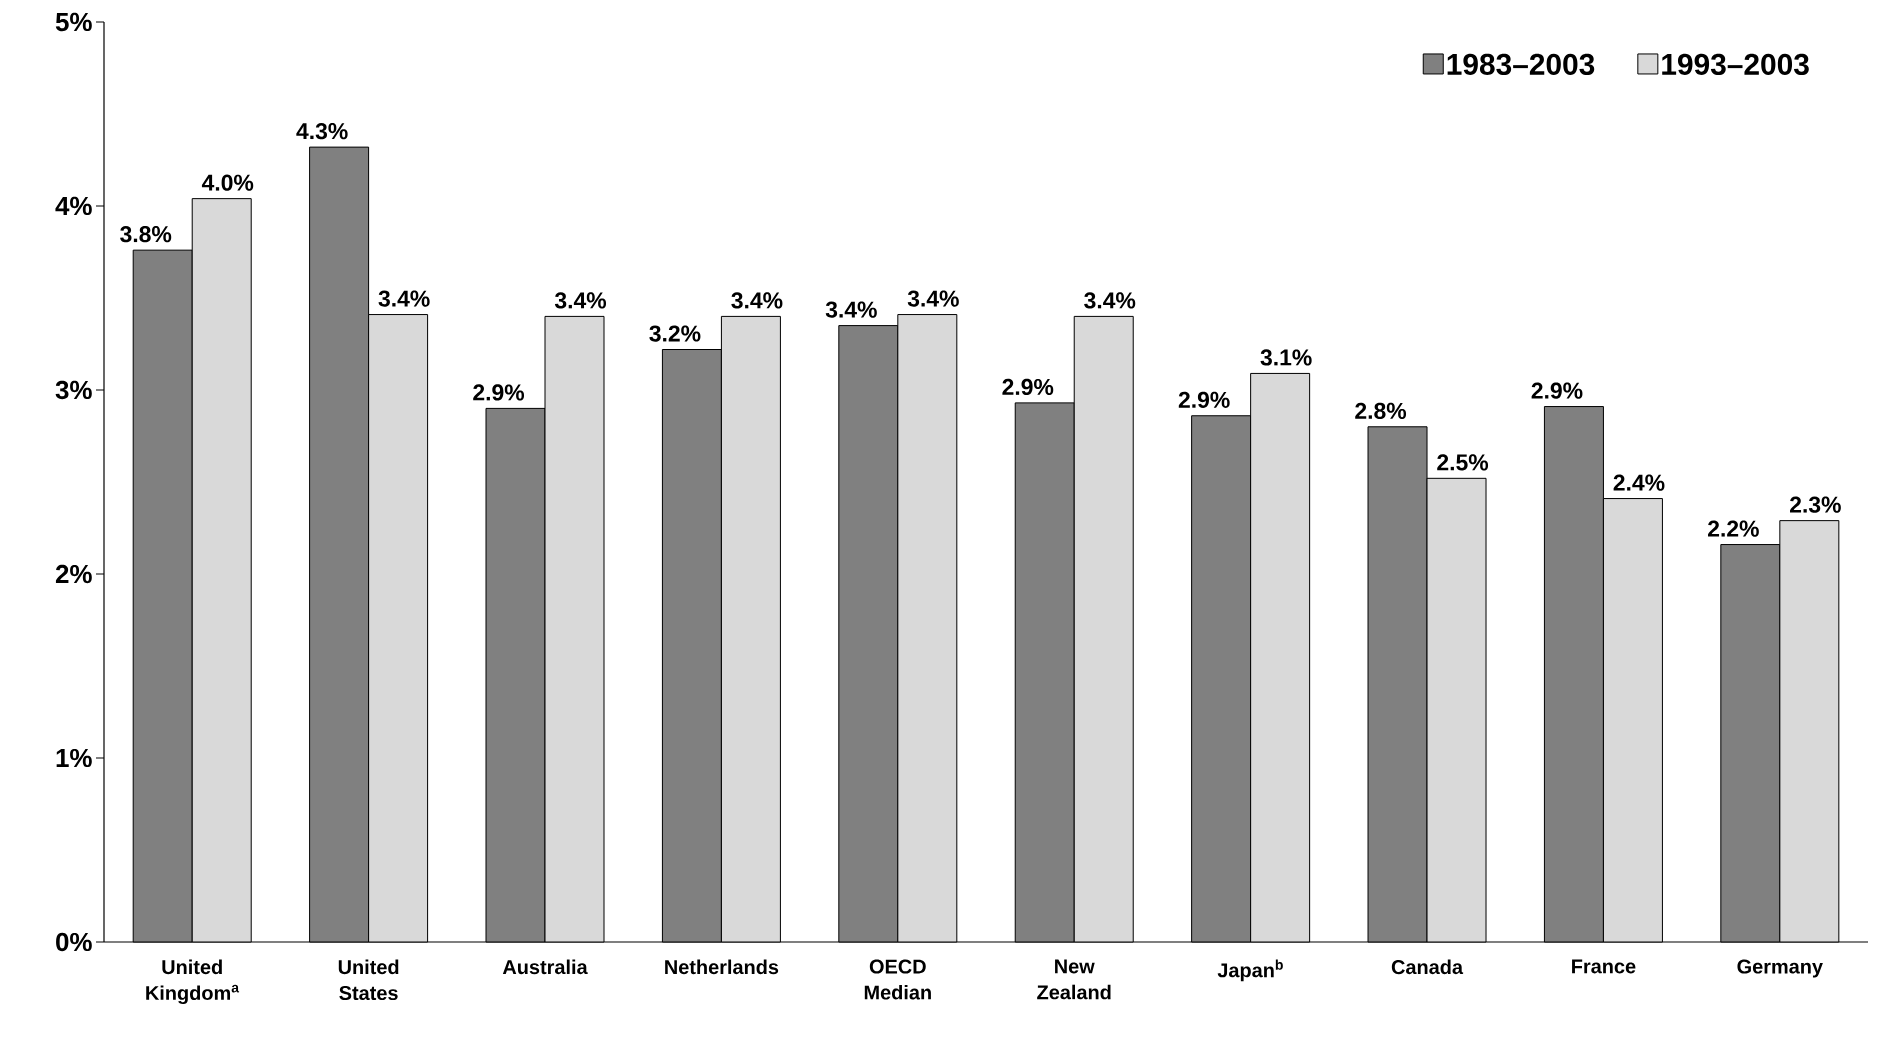 Image resolution: width=1881 pixels, height=1043 pixels. Describe the element at coordinates (1381, 410) in the screenshot. I see `data-label: 2.8%` at that location.